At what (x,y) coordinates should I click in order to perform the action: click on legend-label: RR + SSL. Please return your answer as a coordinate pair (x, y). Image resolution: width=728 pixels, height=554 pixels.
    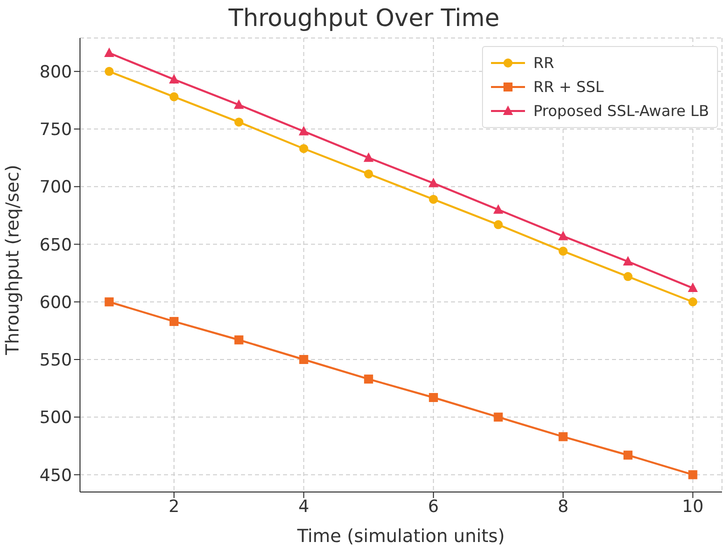
    Looking at the image, I should click on (568, 87).